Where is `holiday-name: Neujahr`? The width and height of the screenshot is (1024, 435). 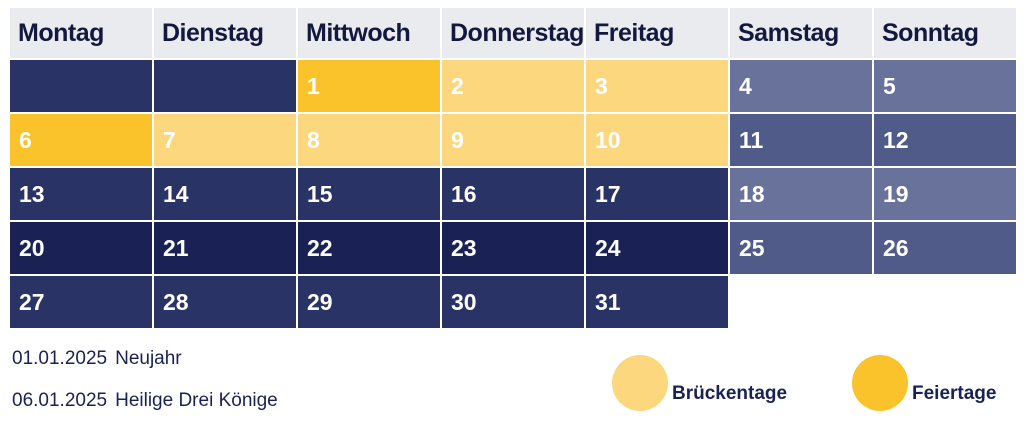
holiday-name: Neujahr is located at coordinates (148, 358).